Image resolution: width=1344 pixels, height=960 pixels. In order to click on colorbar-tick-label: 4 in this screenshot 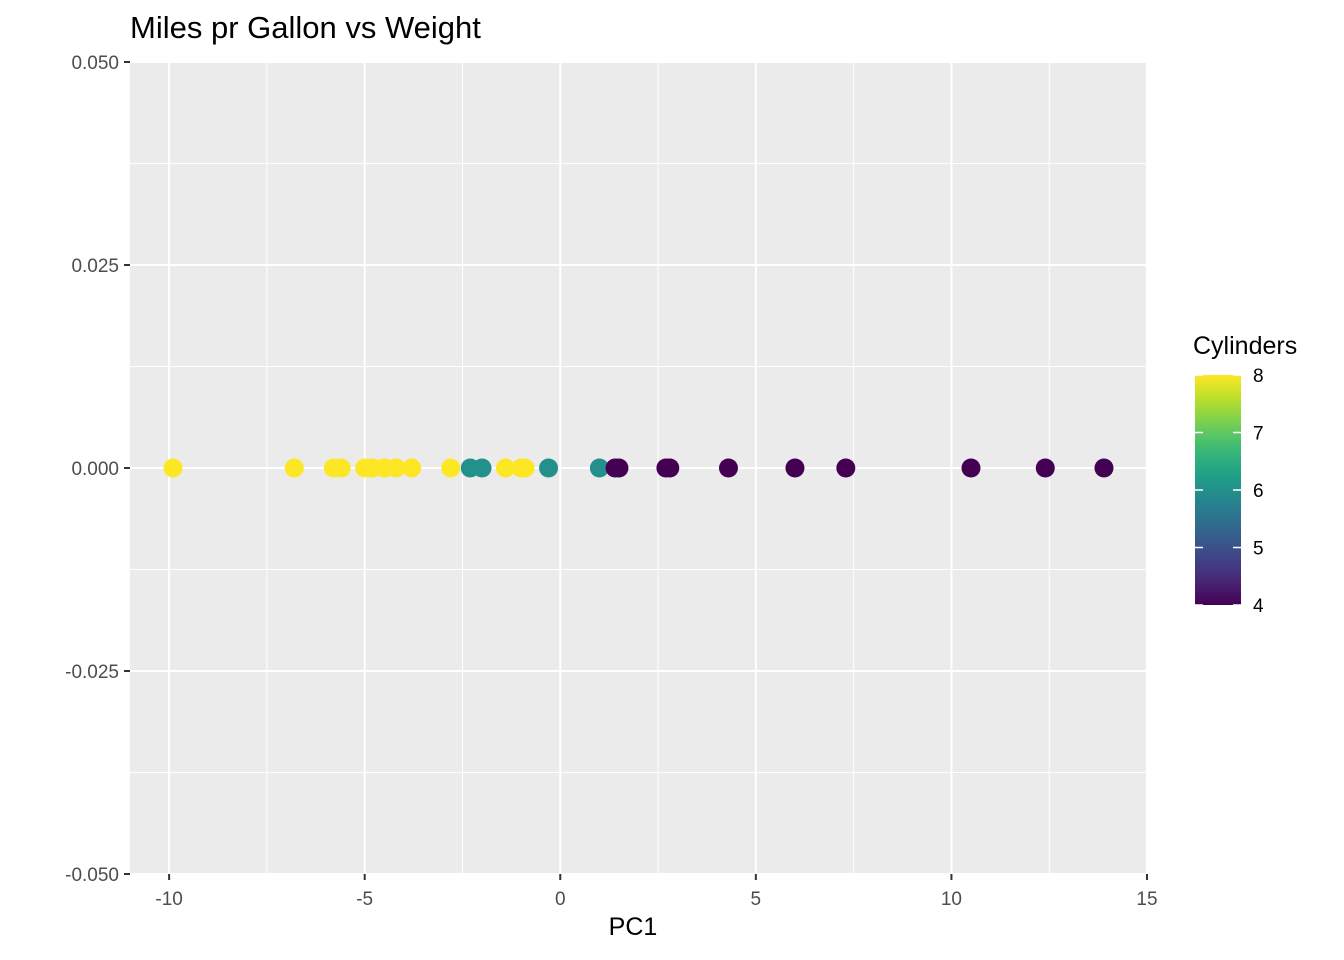, I will do `click(1258, 606)`.